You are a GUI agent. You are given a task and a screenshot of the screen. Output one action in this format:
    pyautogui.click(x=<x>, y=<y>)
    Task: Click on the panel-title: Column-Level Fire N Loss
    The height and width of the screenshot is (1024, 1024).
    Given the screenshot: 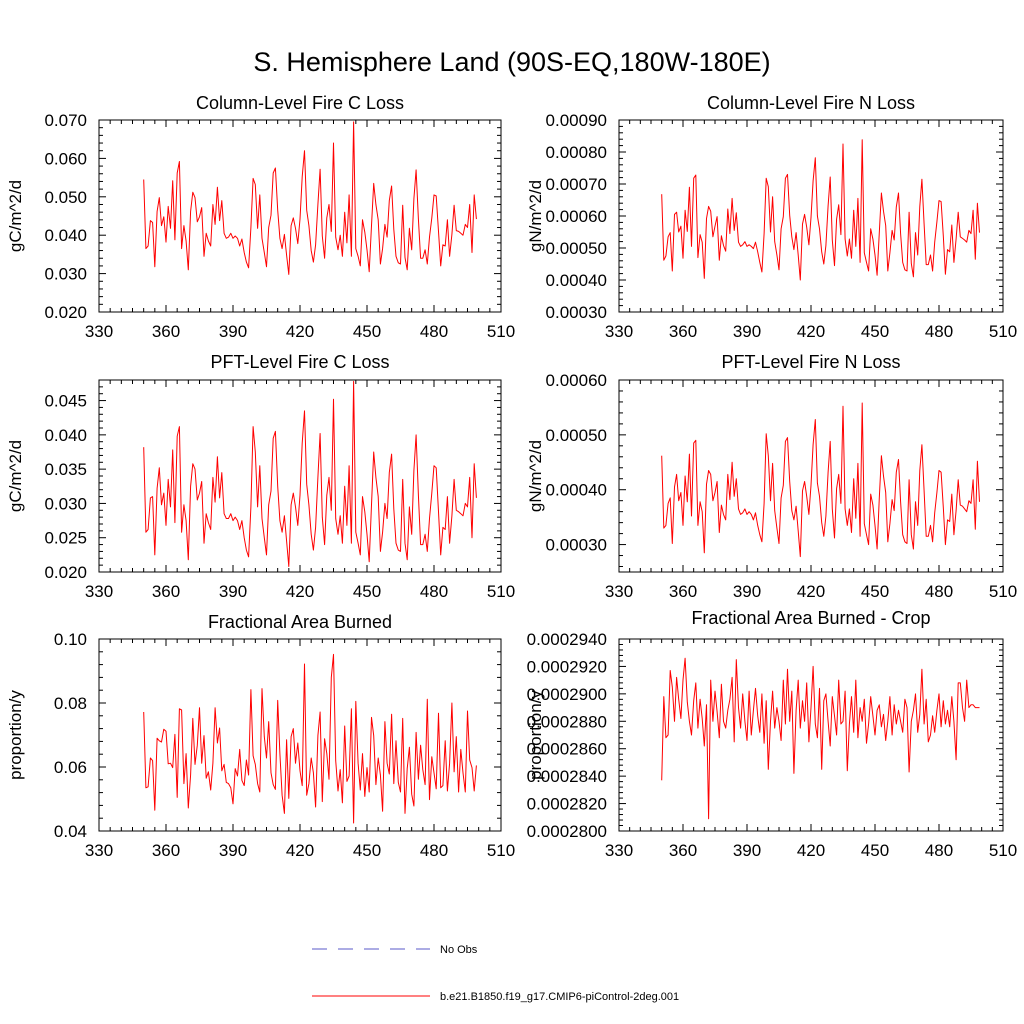 What is the action you would take?
    pyautogui.click(x=811, y=103)
    